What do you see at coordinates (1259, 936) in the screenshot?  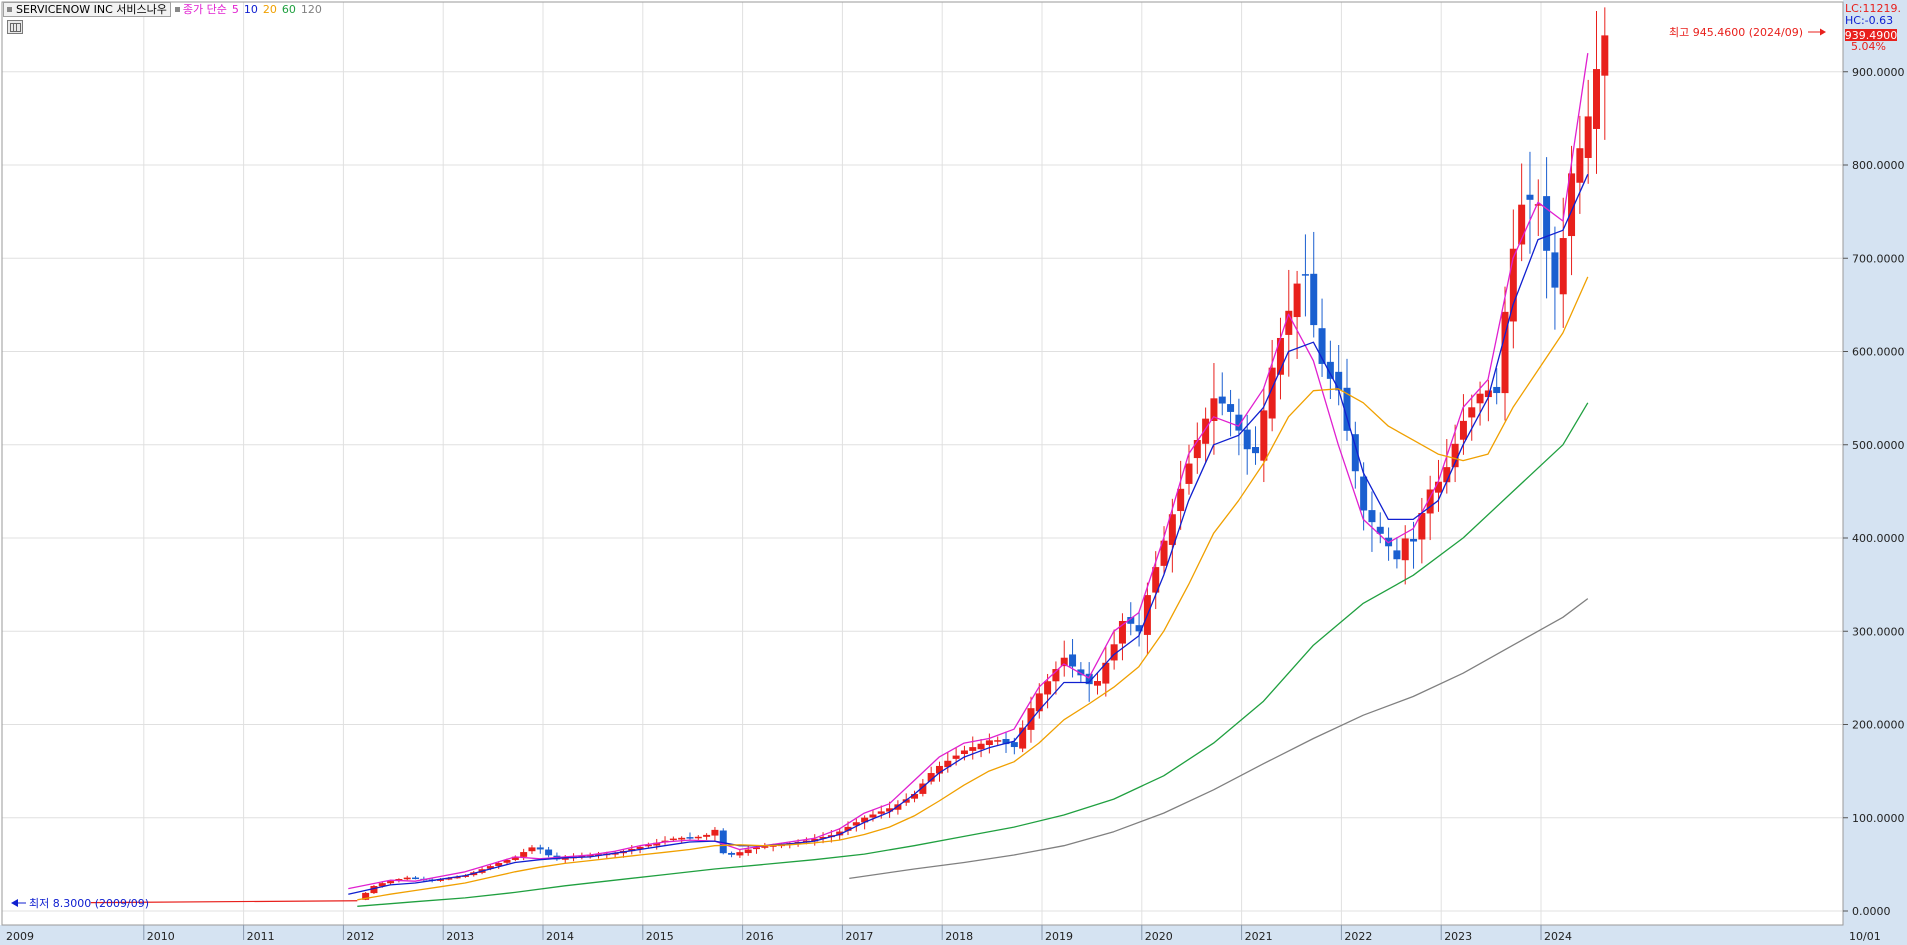 I see `x-tick-label: 2021` at bounding box center [1259, 936].